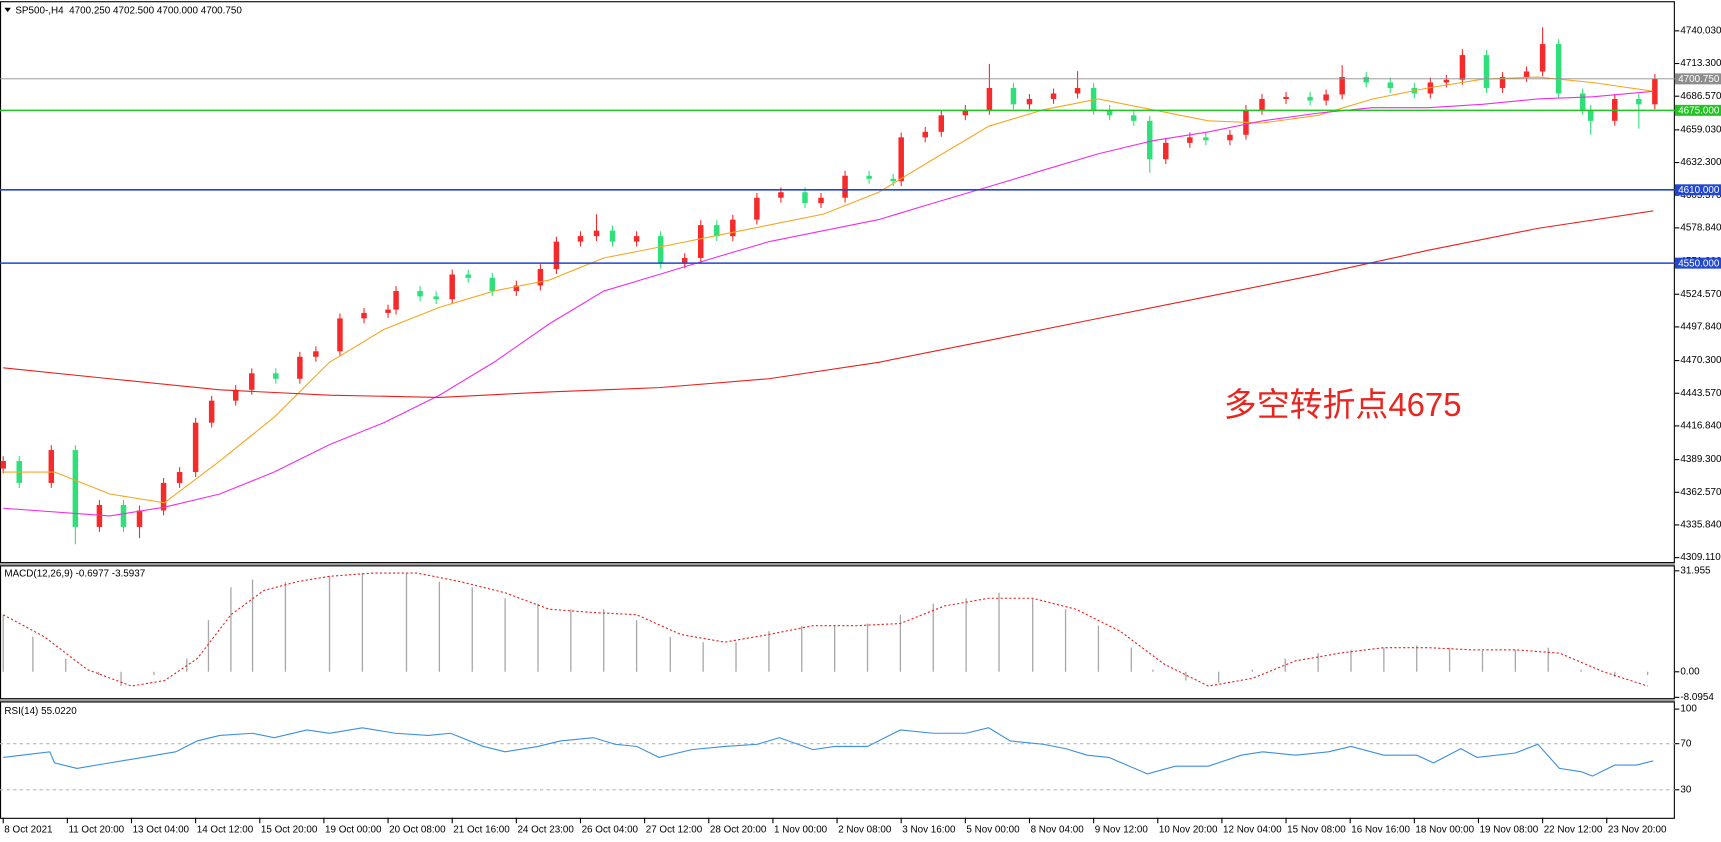 The width and height of the screenshot is (1721, 842). What do you see at coordinates (39, 11) in the screenshot?
I see `panel-title: SP500-,H4` at bounding box center [39, 11].